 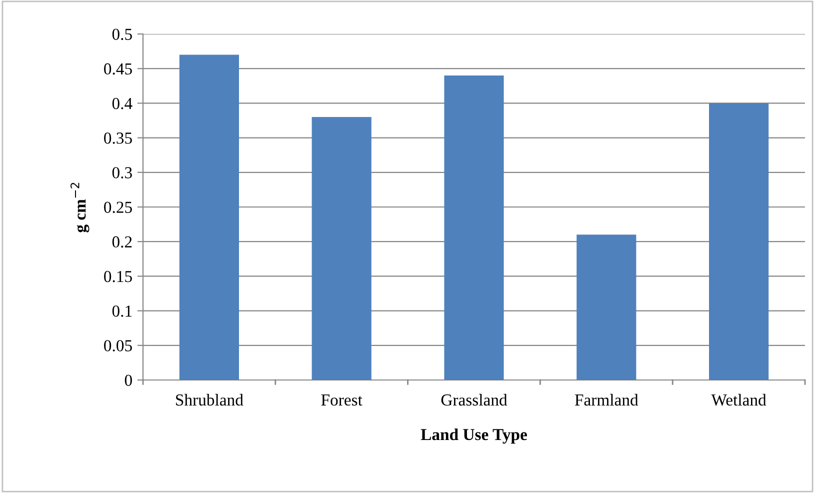 I want to click on y-tick-label: 0.15, so click(x=118, y=276).